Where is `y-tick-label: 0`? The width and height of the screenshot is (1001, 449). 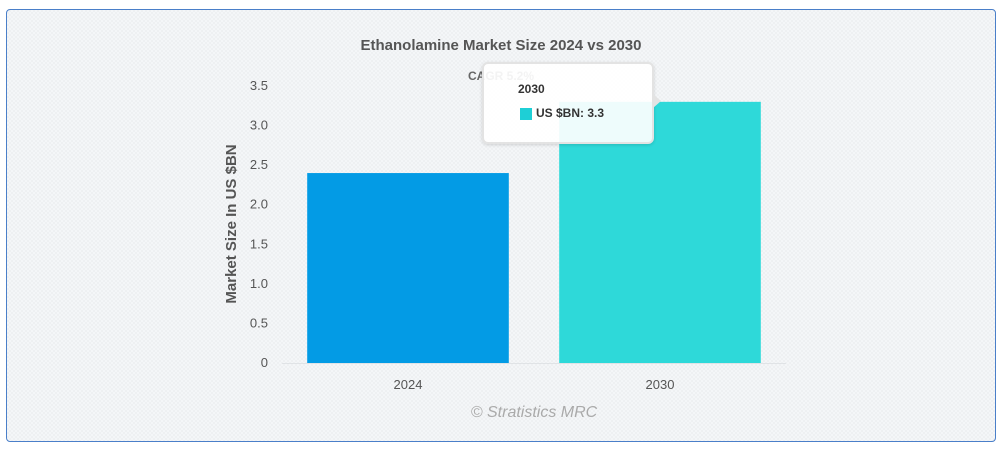 y-tick-label: 0 is located at coordinates (264, 362).